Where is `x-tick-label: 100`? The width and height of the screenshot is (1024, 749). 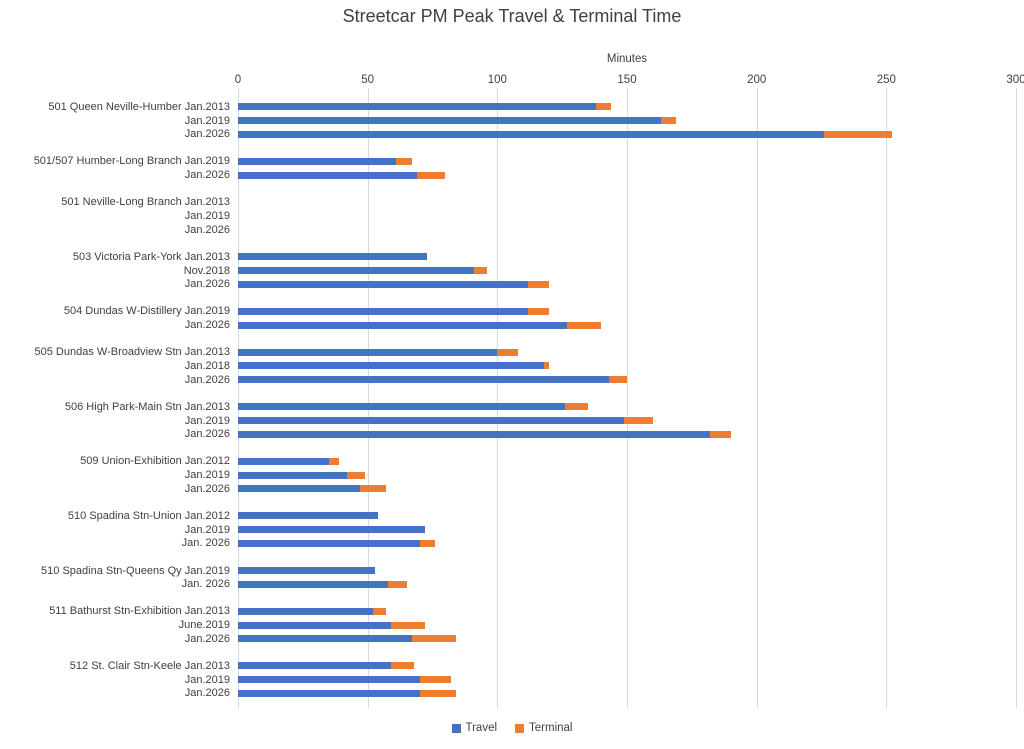
x-tick-label: 100 is located at coordinates (497, 80).